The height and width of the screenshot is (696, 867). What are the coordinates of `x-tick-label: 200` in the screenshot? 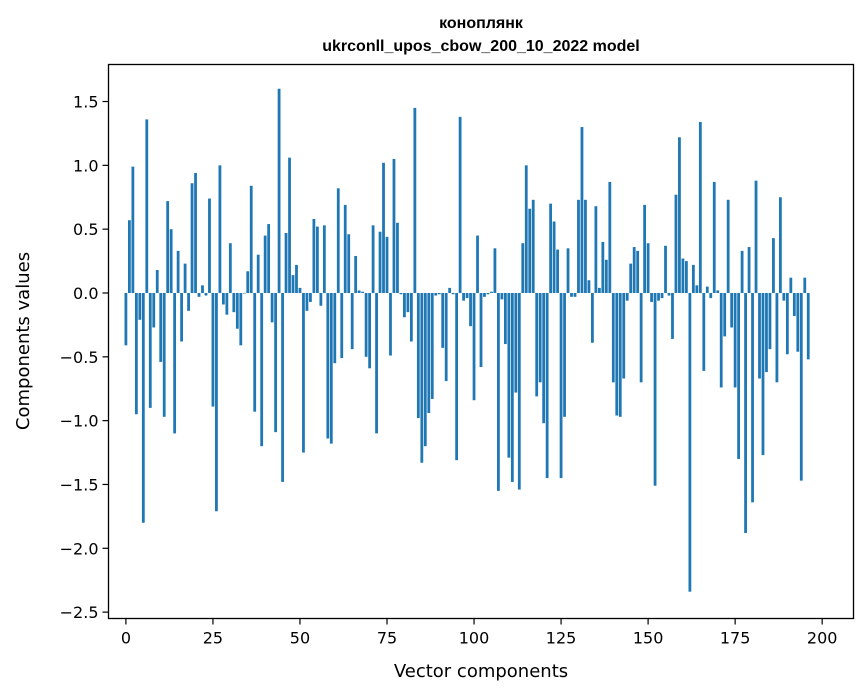 It's located at (822, 638).